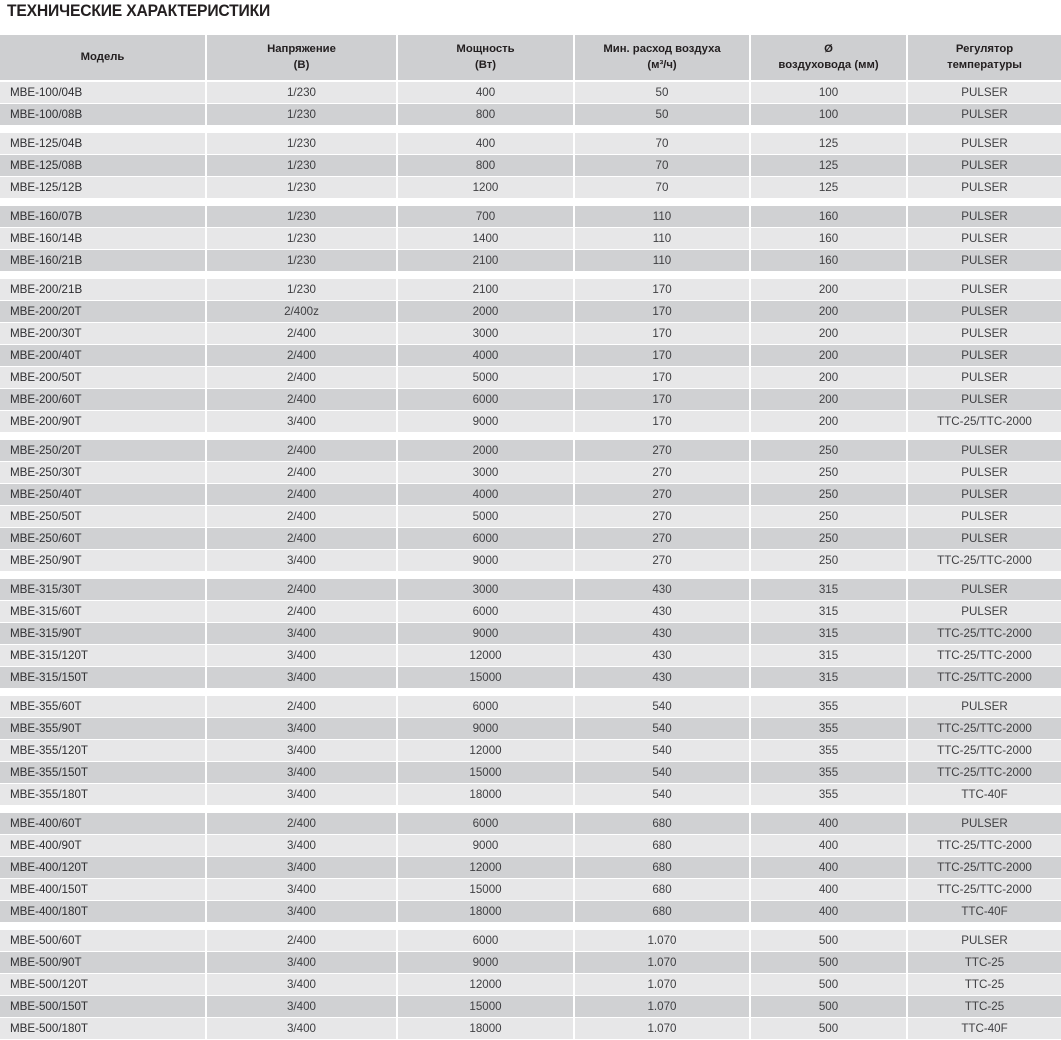  What do you see at coordinates (663, 188) in the screenshot?
I see `cell-airflow: 70` at bounding box center [663, 188].